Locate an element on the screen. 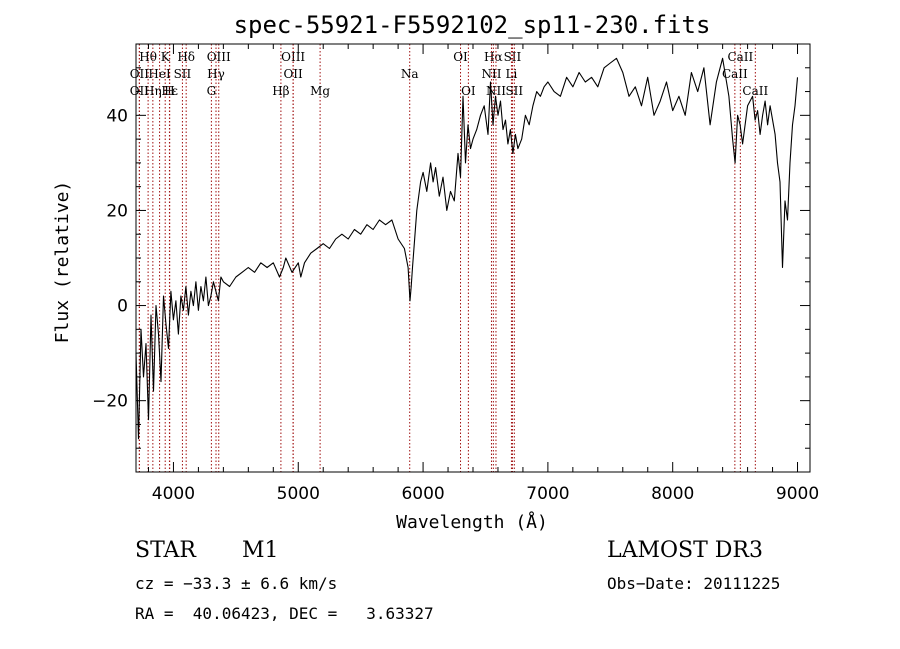 Image resolution: width=900 pixels, height=649 pixels. redshift-readout: cz = −33.3 ± 6.6 km/s is located at coordinates (236, 583).